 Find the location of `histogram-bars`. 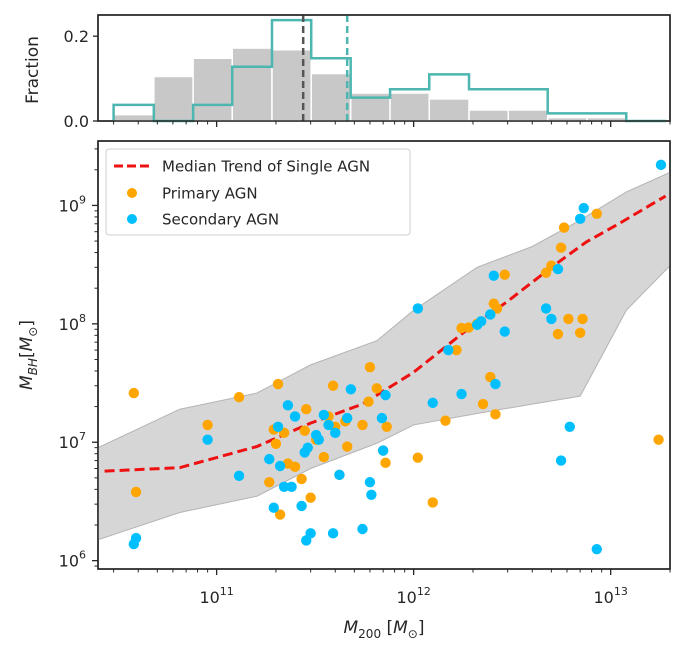

histogram-bars is located at coordinates (370, 84).